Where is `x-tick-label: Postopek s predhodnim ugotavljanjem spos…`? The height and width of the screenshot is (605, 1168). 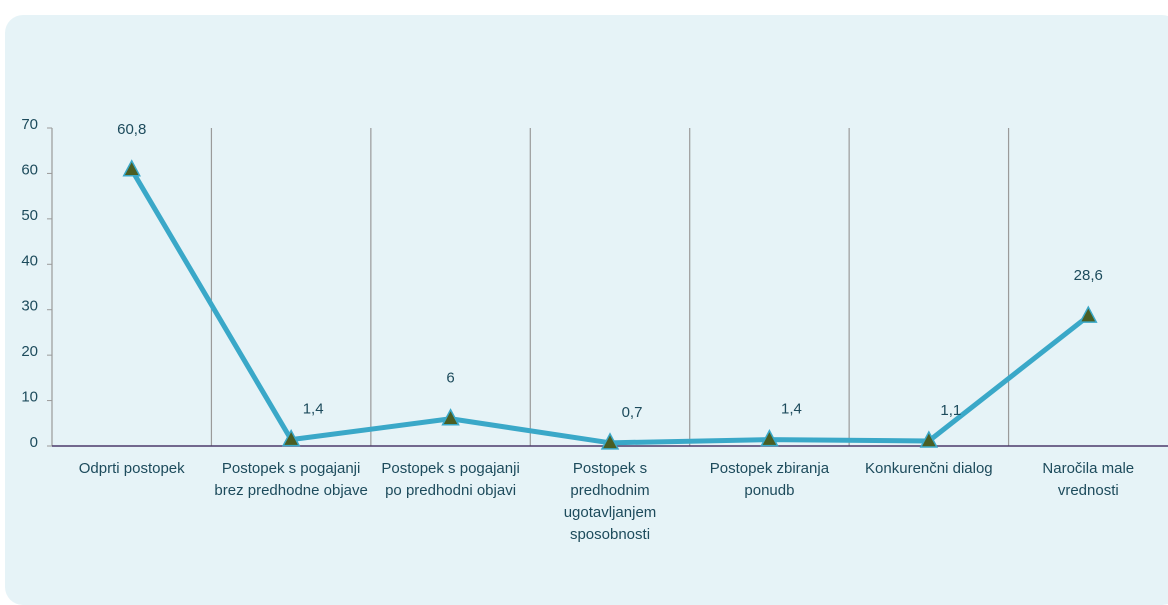 x-tick-label: Postopek s predhodnim ugotavljanjem spos… is located at coordinates (610, 501).